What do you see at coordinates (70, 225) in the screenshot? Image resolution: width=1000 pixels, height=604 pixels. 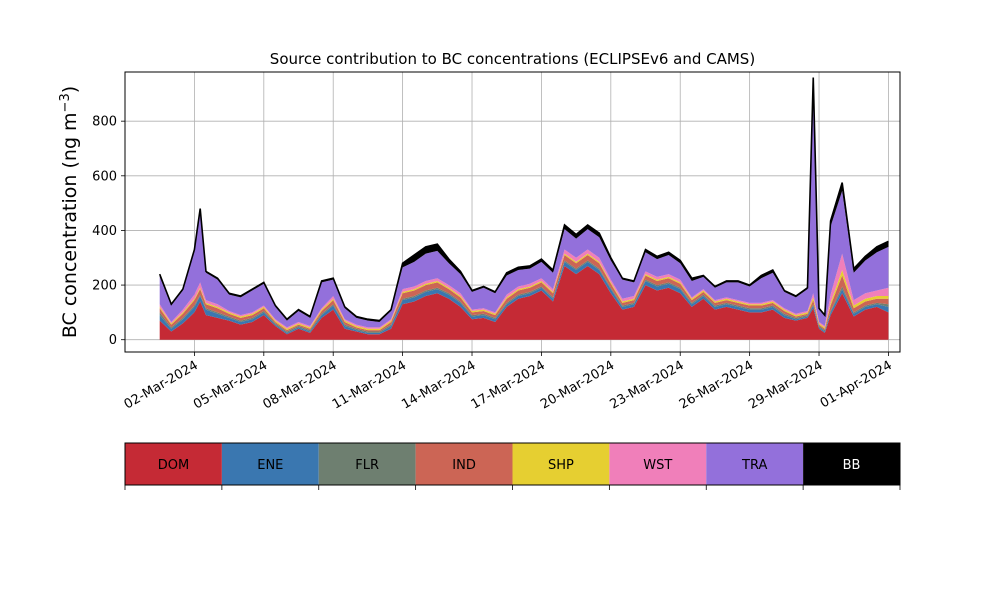 I see `y-axis-label-text: BC concentration (ng m` at bounding box center [70, 225].